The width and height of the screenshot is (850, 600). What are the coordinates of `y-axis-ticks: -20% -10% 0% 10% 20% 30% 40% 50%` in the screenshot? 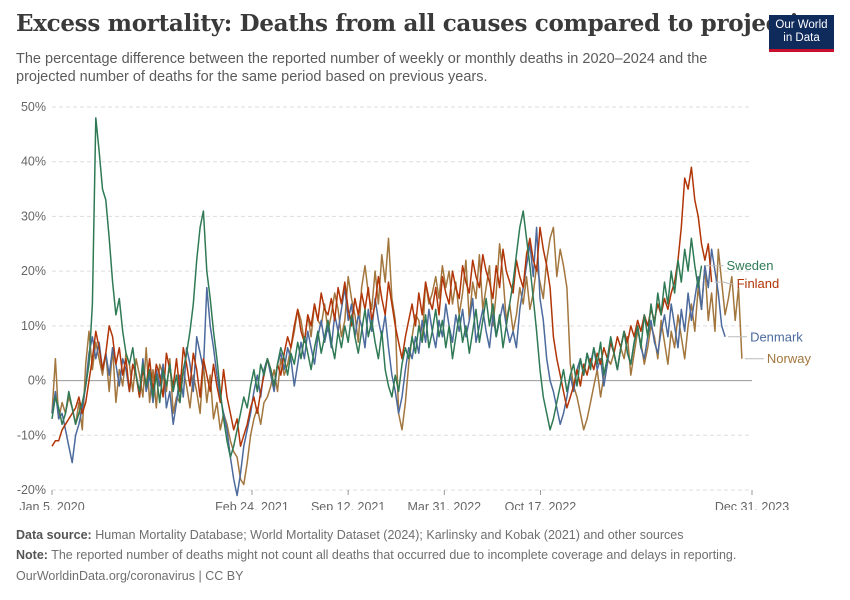 It's located at (31, 298).